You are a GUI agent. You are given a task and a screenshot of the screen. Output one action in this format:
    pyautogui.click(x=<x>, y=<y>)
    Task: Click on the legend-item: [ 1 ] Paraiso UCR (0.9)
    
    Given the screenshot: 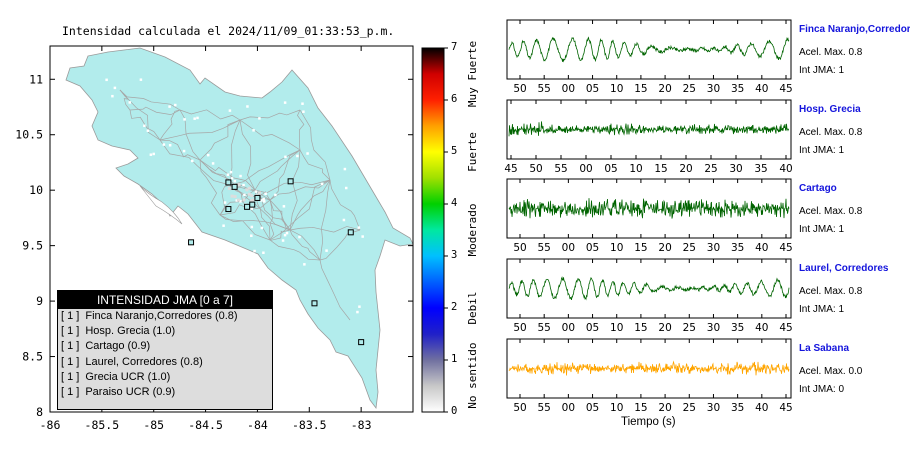 What is the action you would take?
    pyautogui.click(x=165, y=392)
    